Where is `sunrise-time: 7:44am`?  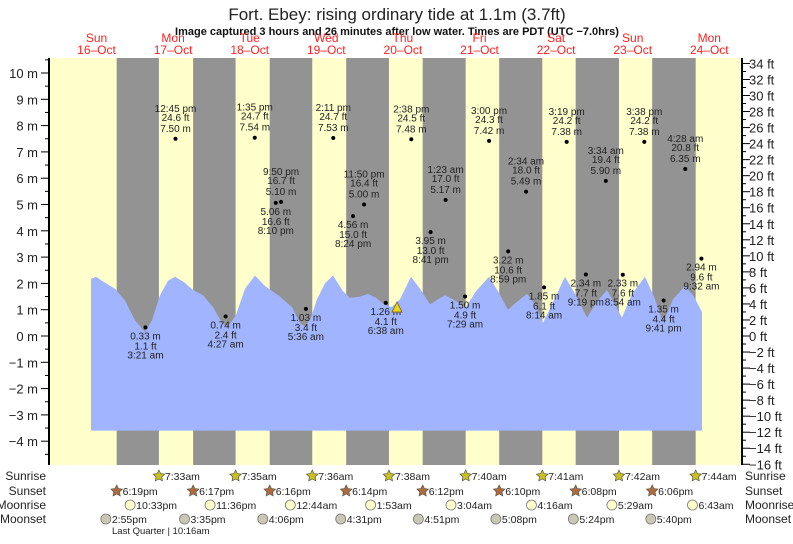
sunrise-time: 7:44am is located at coordinates (719, 477).